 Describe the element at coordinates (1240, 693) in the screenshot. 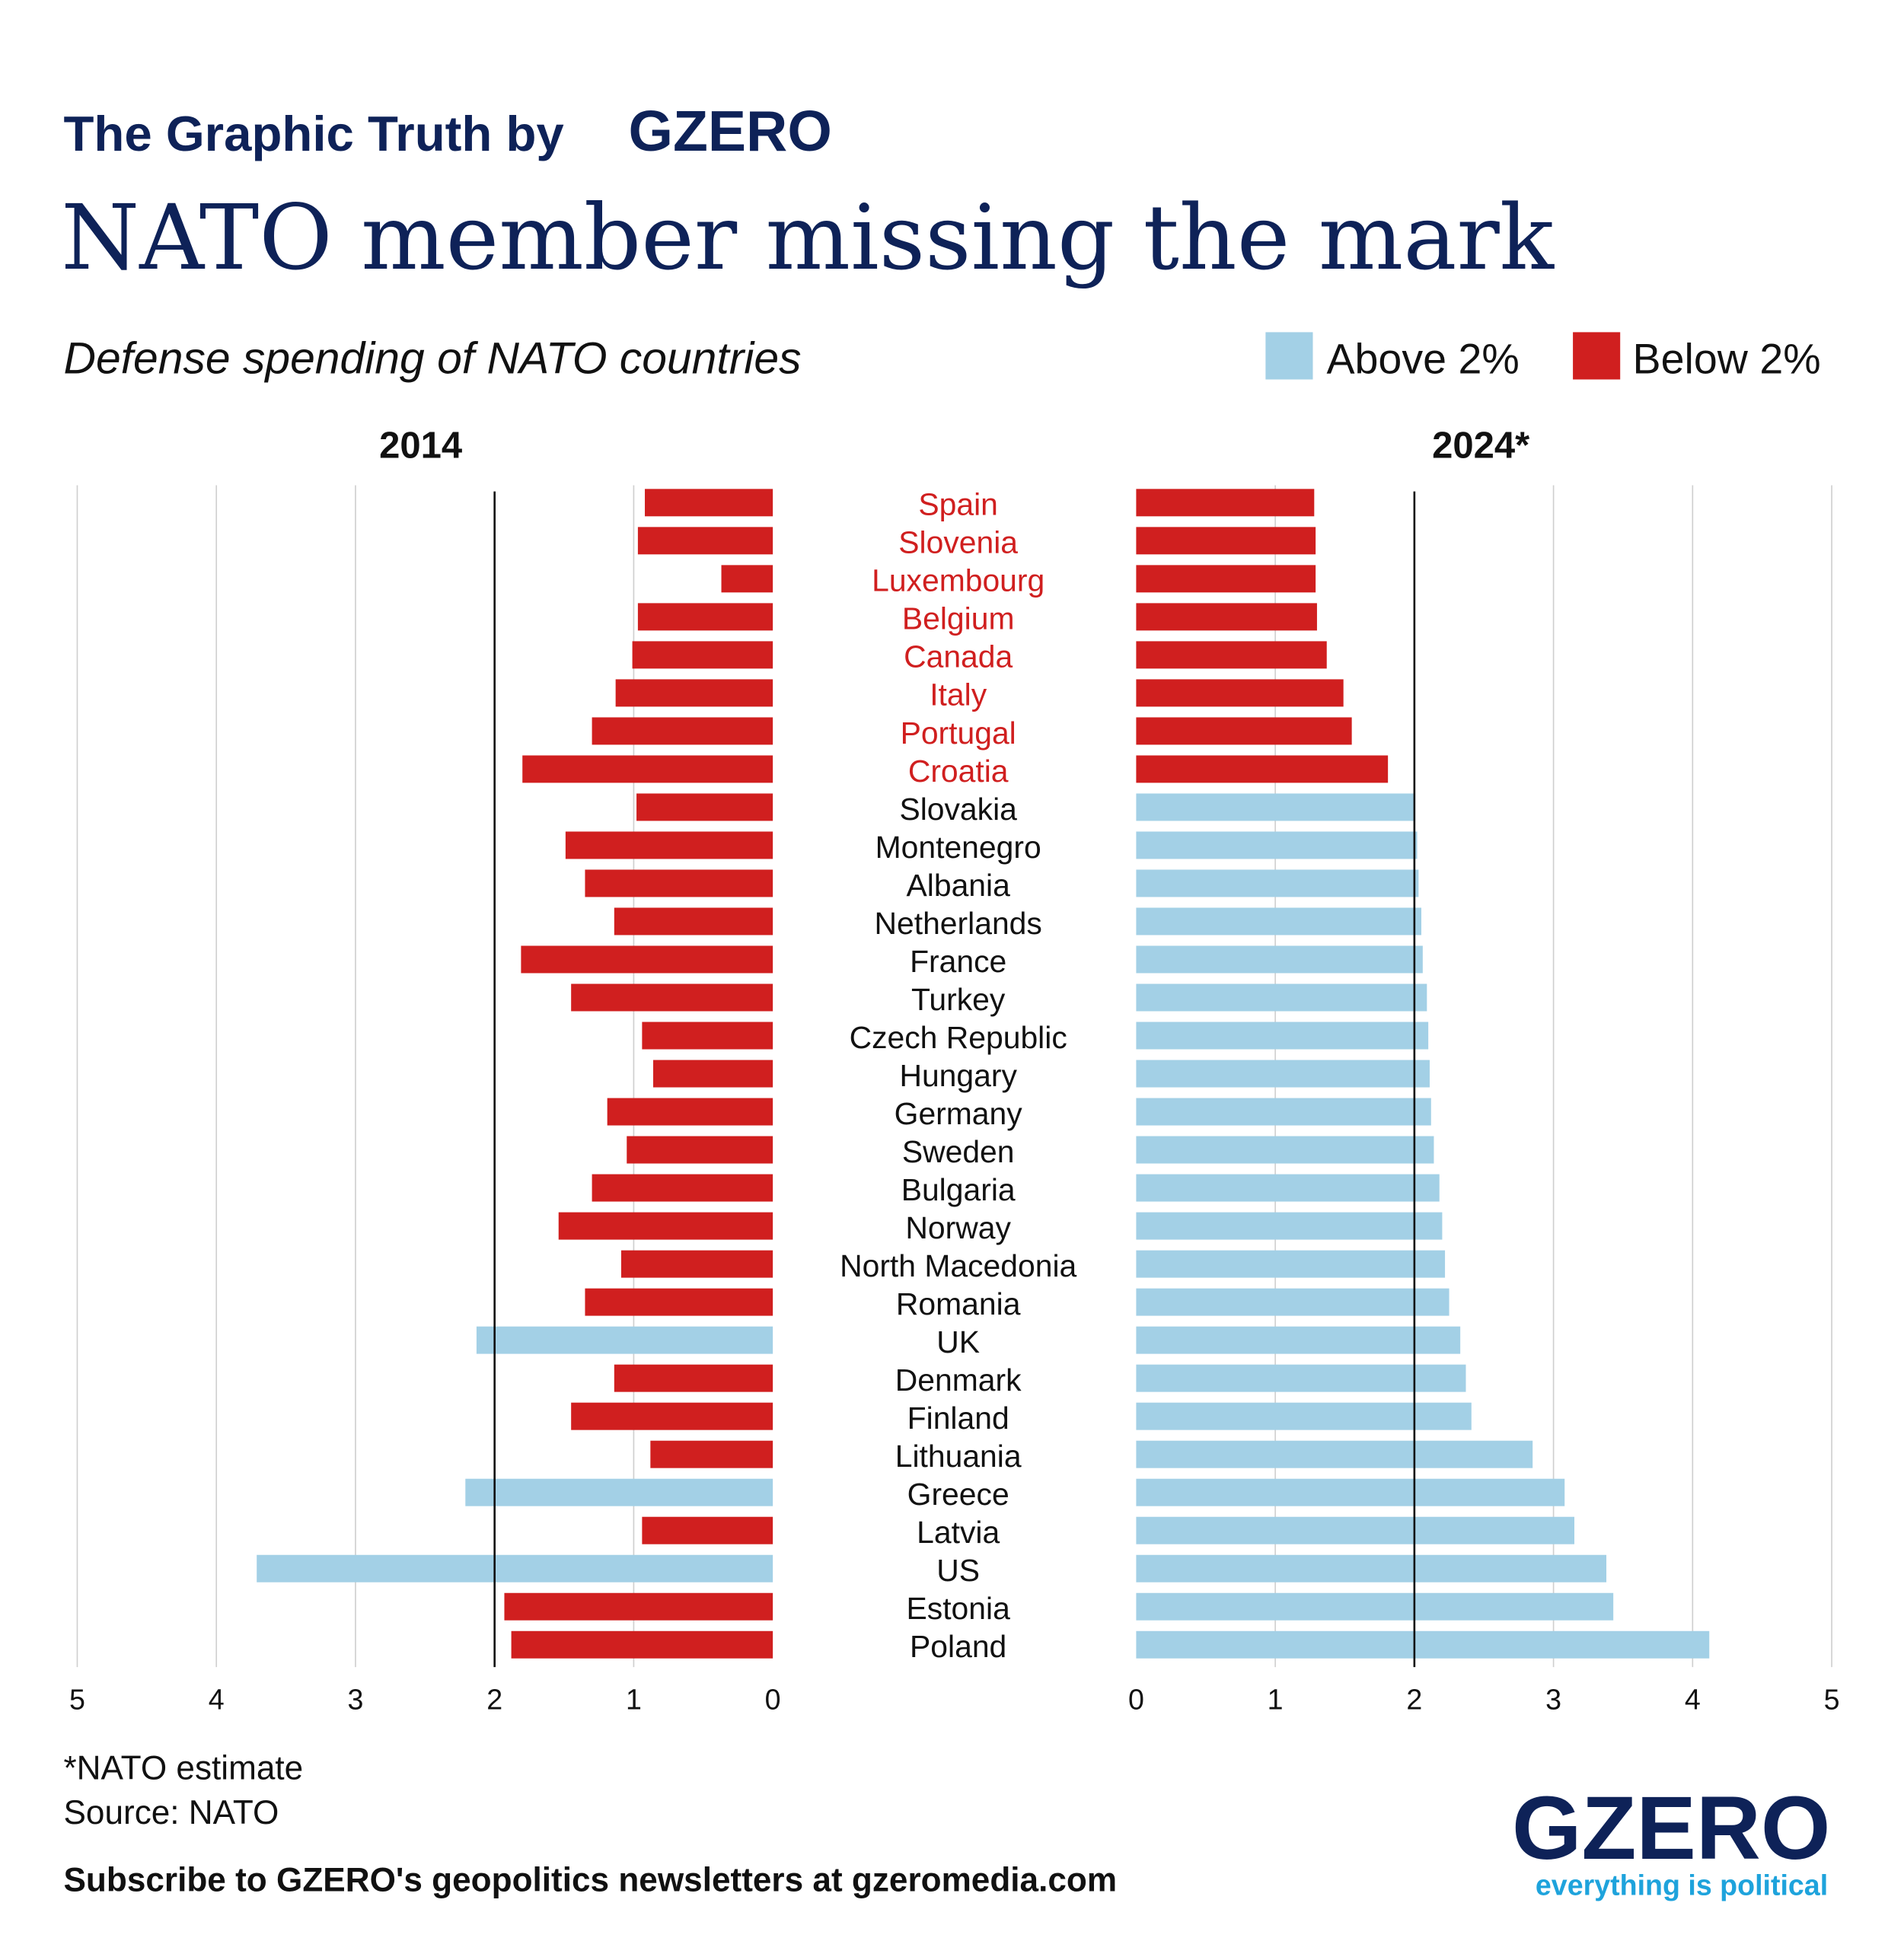

I see `bar-2024-italy` at that location.